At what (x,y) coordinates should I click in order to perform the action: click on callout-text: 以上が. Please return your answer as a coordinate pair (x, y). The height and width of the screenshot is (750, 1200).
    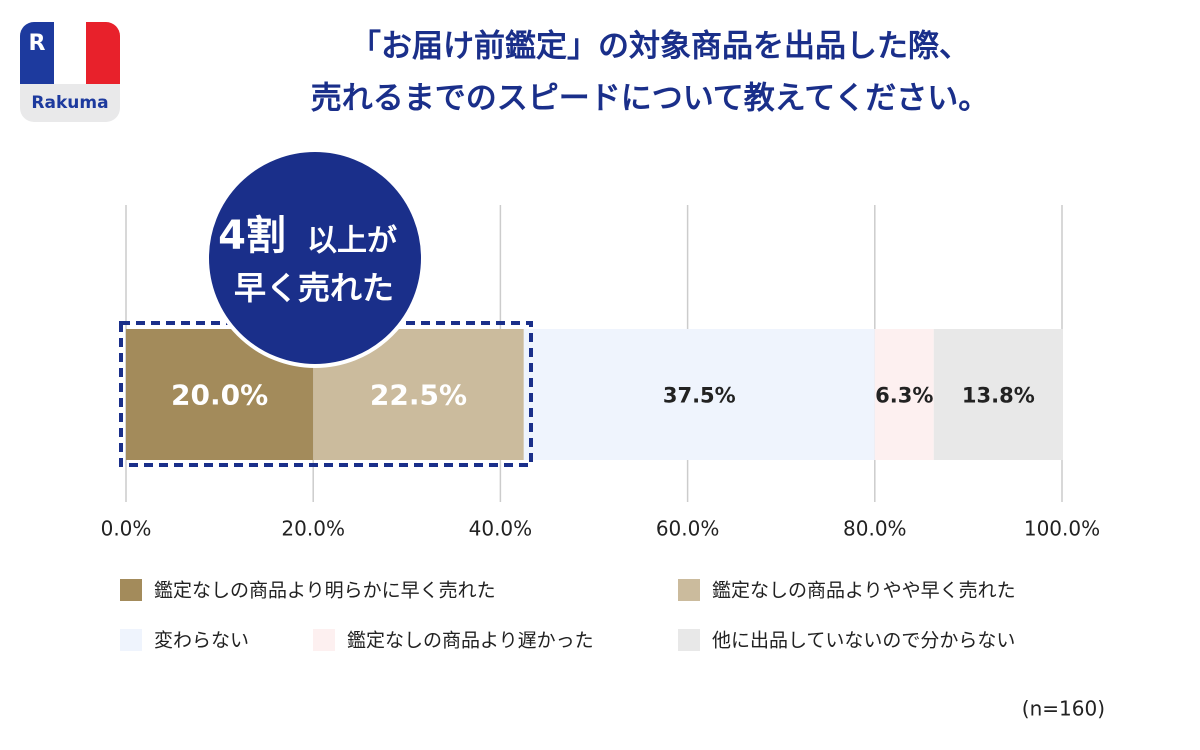
    Looking at the image, I should click on (352, 241).